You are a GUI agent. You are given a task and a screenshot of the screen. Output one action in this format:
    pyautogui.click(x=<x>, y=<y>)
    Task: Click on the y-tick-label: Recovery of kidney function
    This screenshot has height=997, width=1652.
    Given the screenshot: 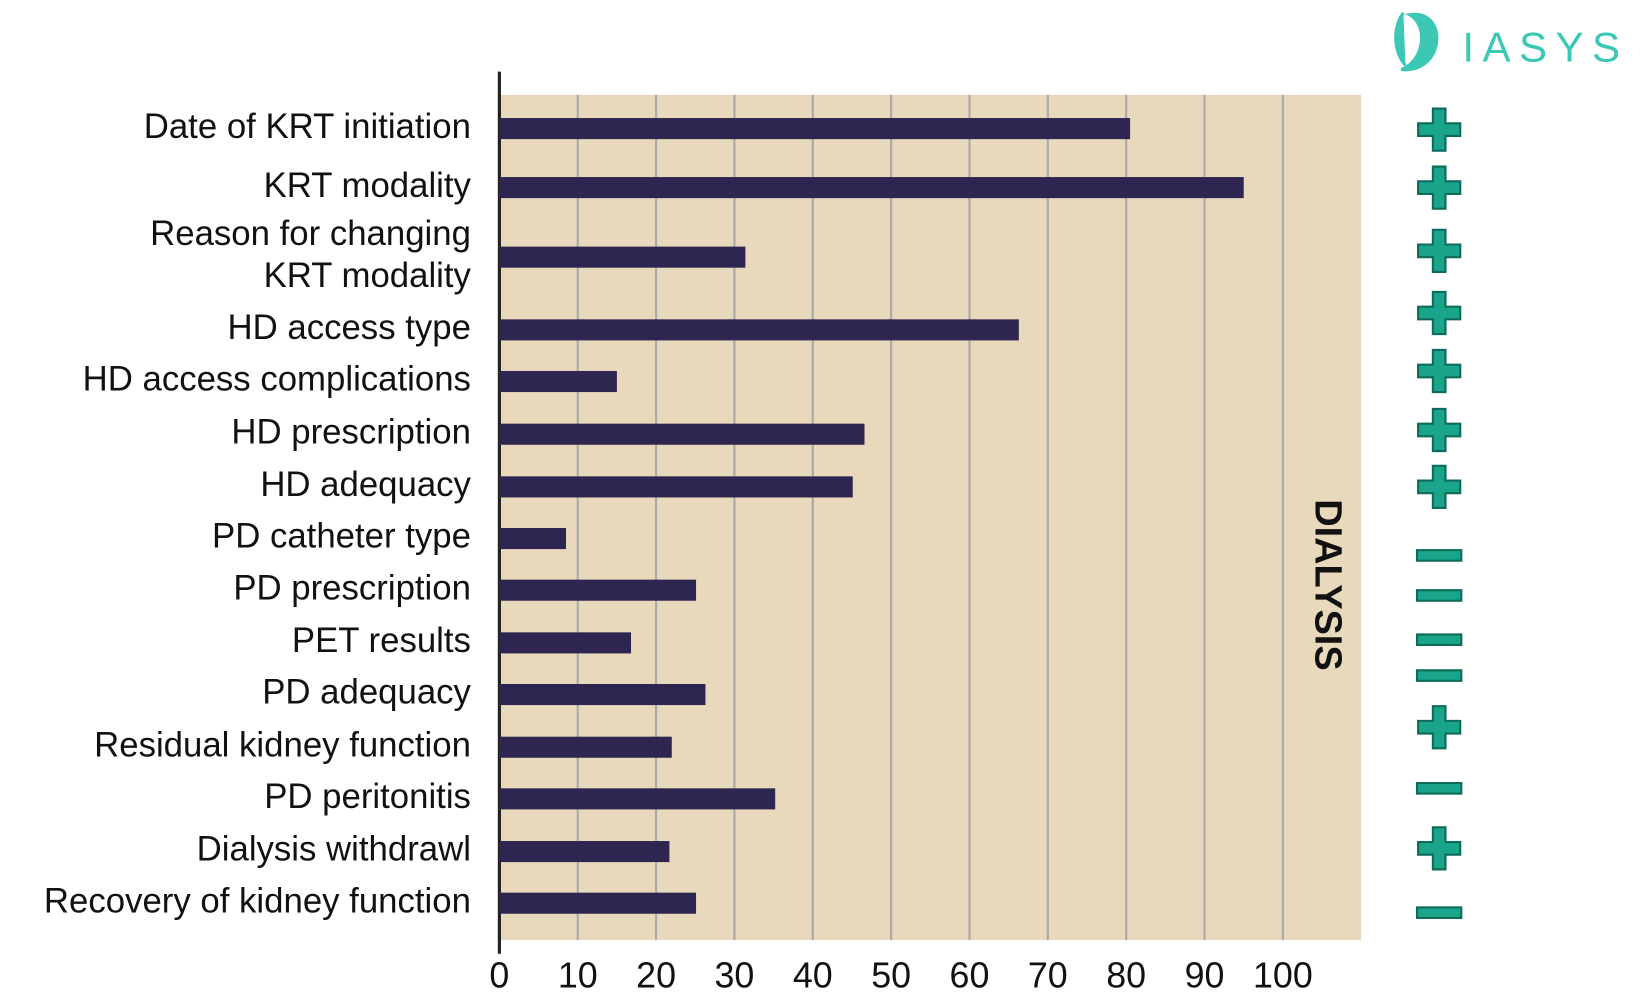 What is the action you would take?
    pyautogui.click(x=257, y=901)
    